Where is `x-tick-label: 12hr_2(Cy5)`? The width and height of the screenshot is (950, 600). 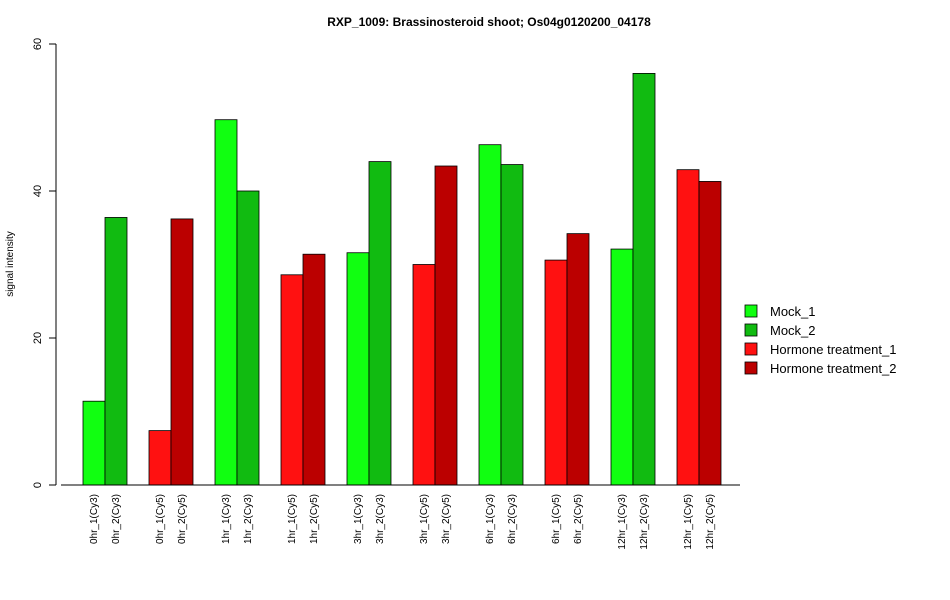
x-tick-label: 12hr_2(Cy5) is located at coordinates (710, 522).